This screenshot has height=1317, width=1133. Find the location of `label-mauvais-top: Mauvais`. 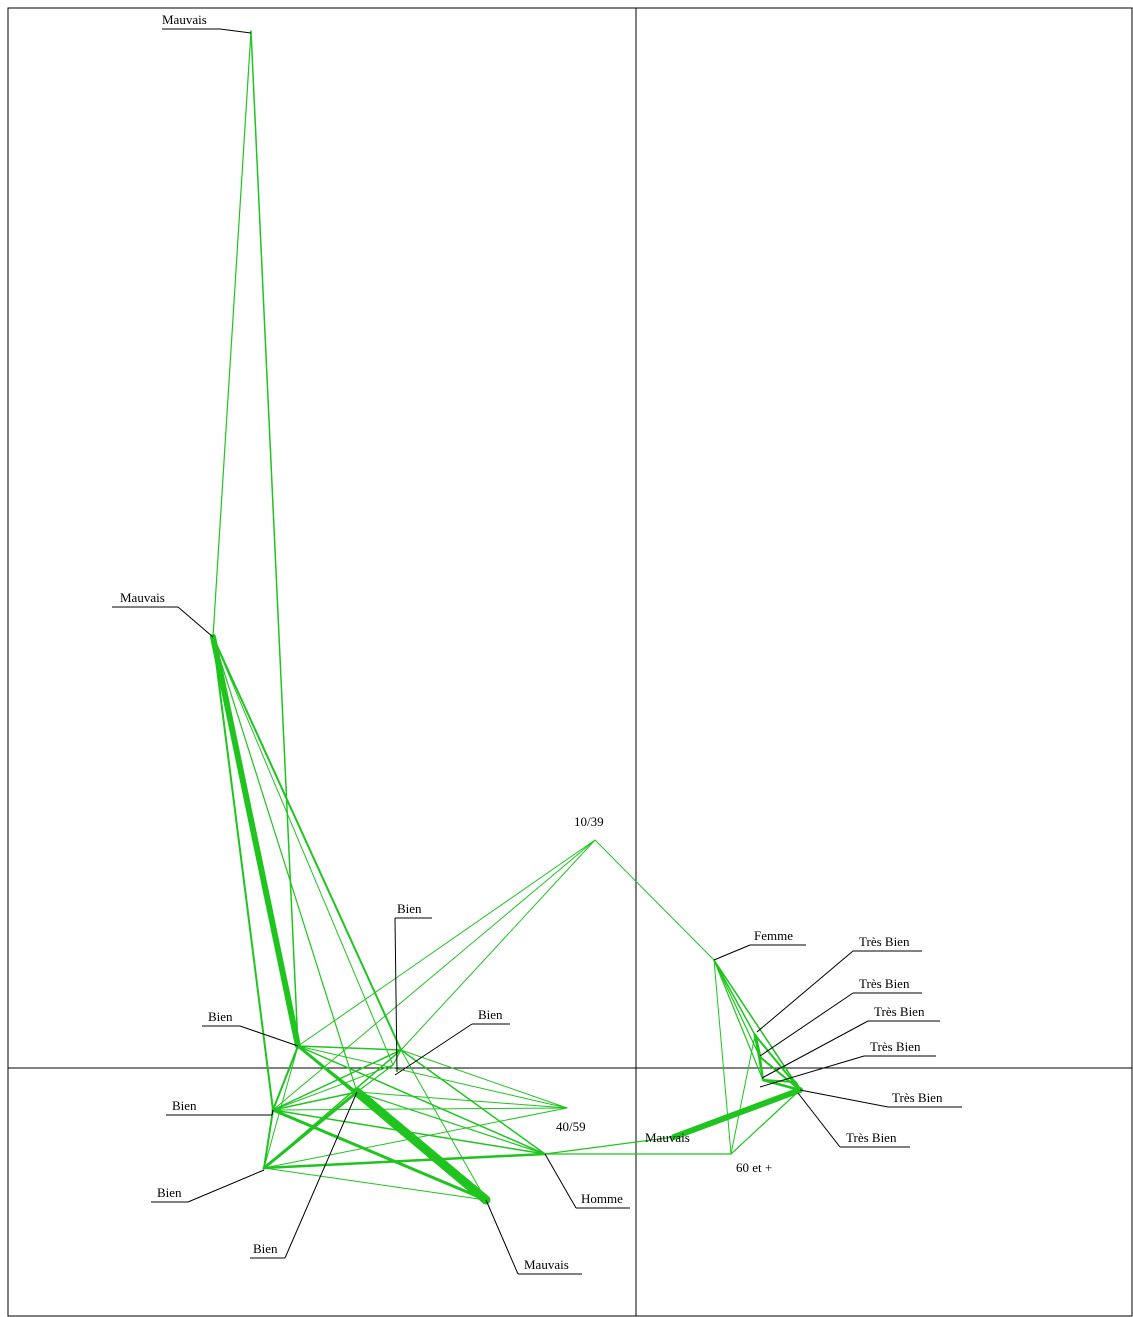

label-mauvais-top: Mauvais is located at coordinates (191, 21).